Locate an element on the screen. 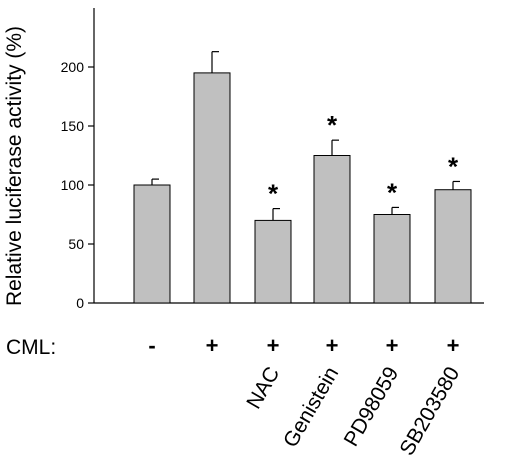  y-tick-label: 200 is located at coordinates (73, 67).